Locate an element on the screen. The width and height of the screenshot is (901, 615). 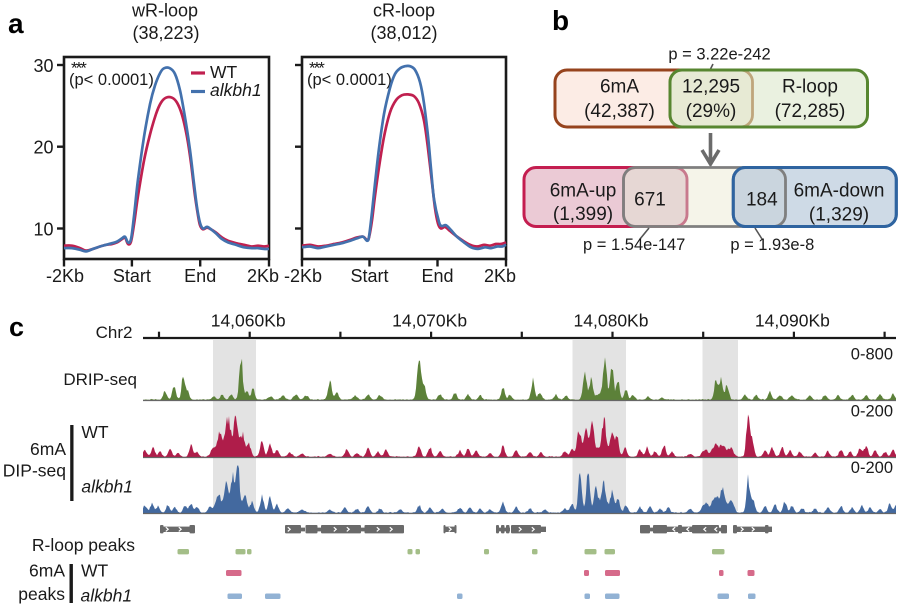
svg-text: cR-loop is located at coordinates (404, 11).